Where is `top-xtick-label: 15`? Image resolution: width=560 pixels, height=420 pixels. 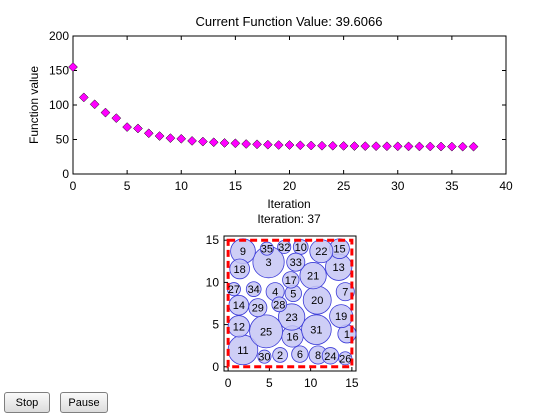
top-xtick-label: 15 is located at coordinates (236, 186).